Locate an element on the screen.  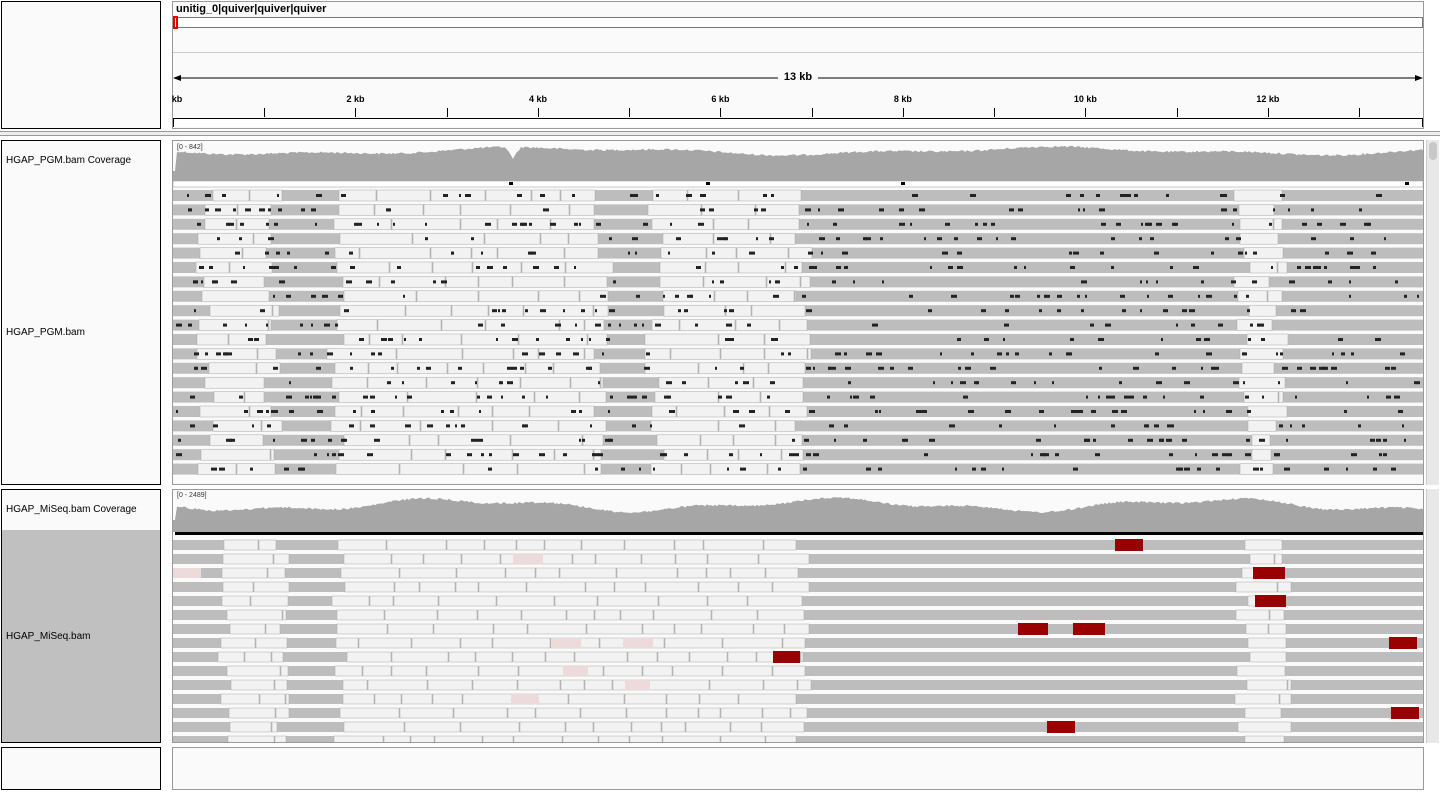
miseq-scrollbar is located at coordinates (1432, 616).